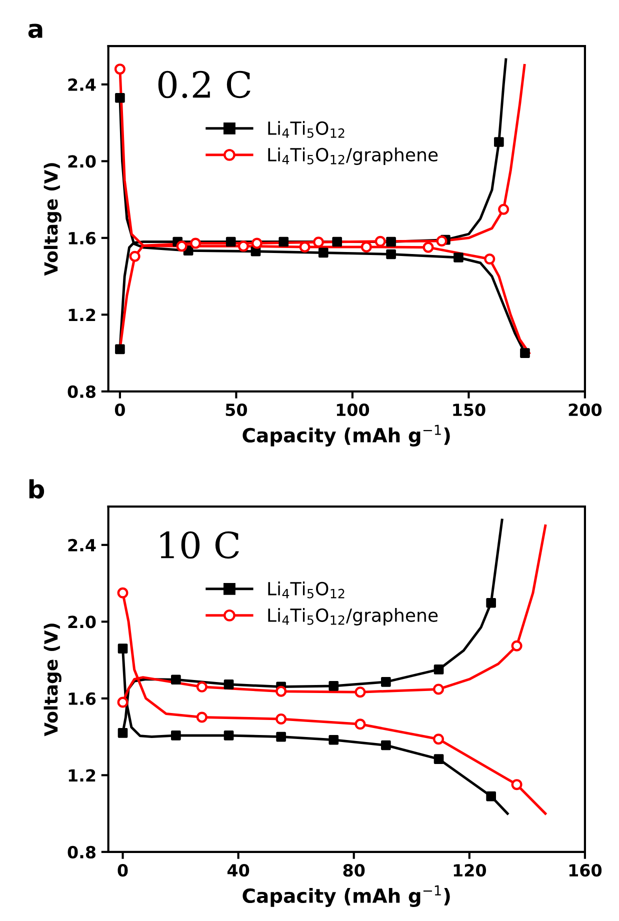 Image resolution: width=619 pixels, height=921 pixels. I want to click on x-tick-label: 100, so click(353, 410).